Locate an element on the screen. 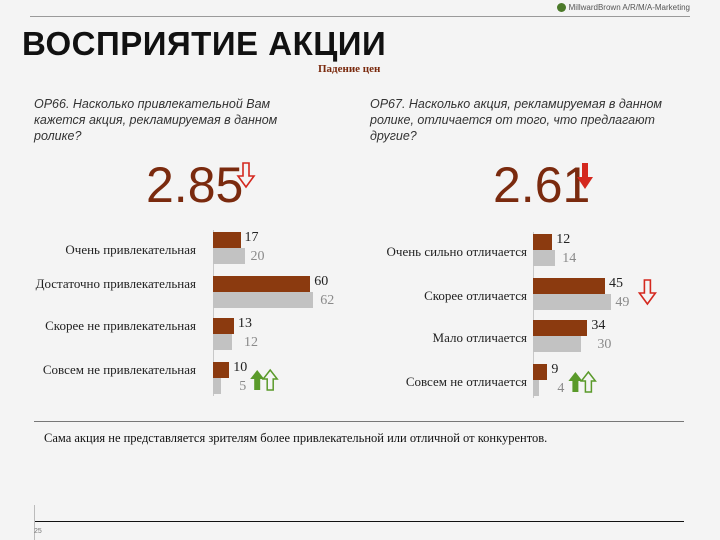 The image size is (720, 540). category-label: Скорее отличается is located at coordinates (475, 295).